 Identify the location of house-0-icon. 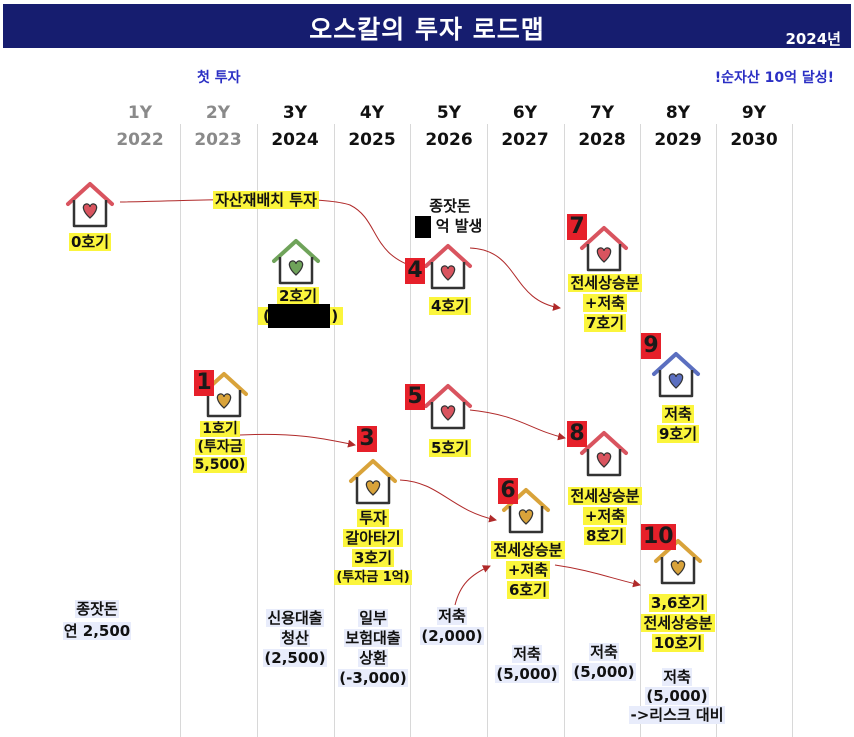
(90, 205).